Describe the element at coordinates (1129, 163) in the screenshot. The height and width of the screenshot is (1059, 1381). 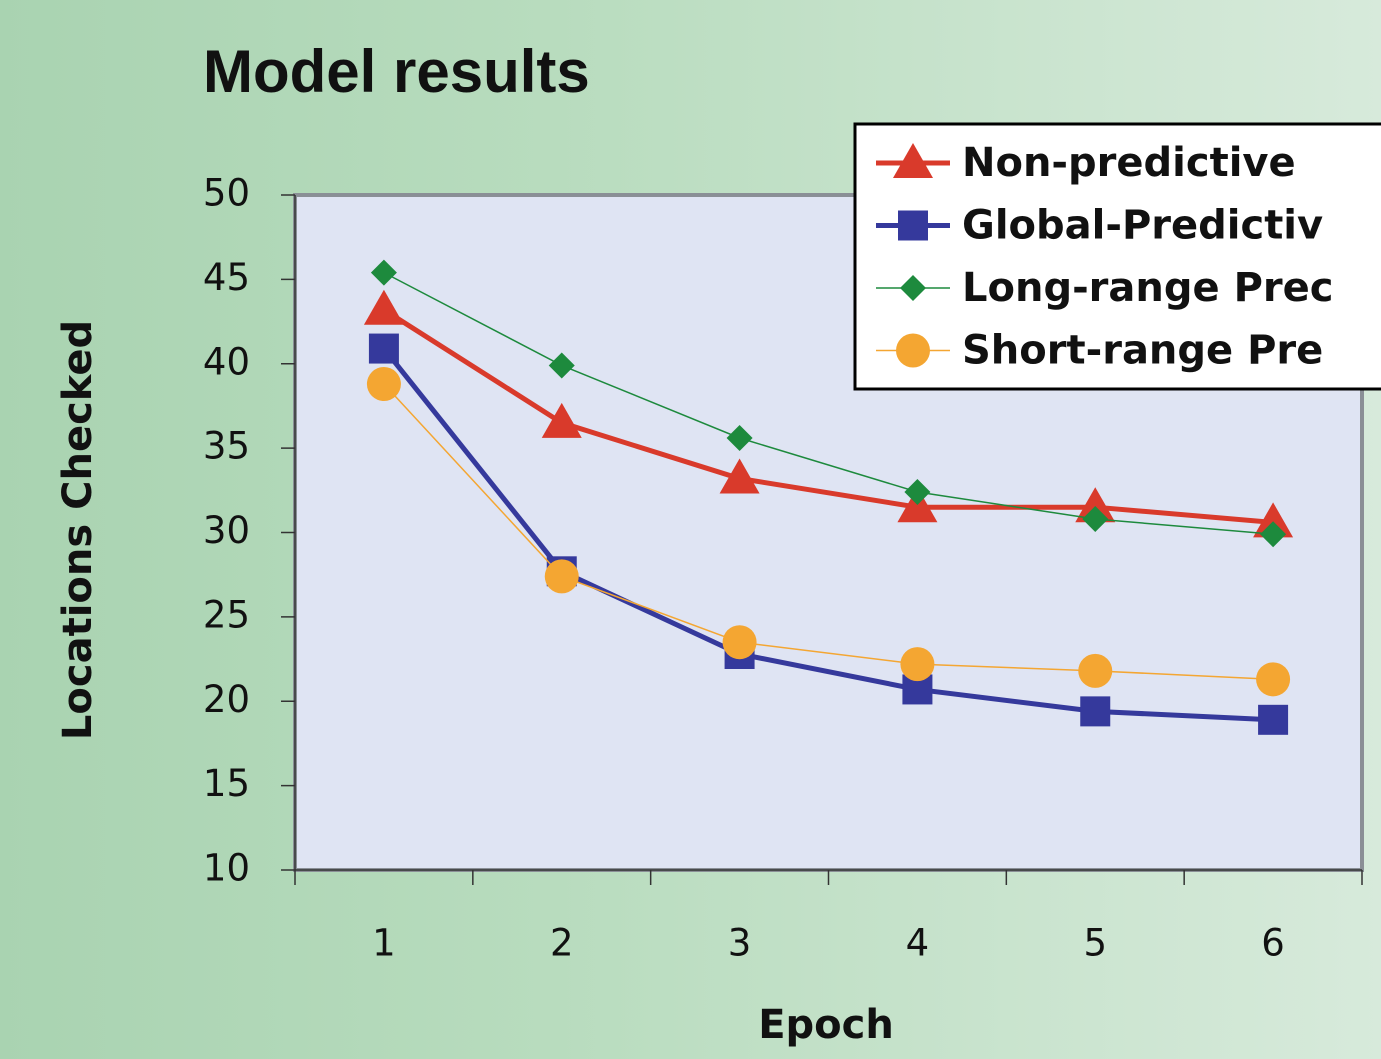
I see `legend-label: Non-predictive` at that location.